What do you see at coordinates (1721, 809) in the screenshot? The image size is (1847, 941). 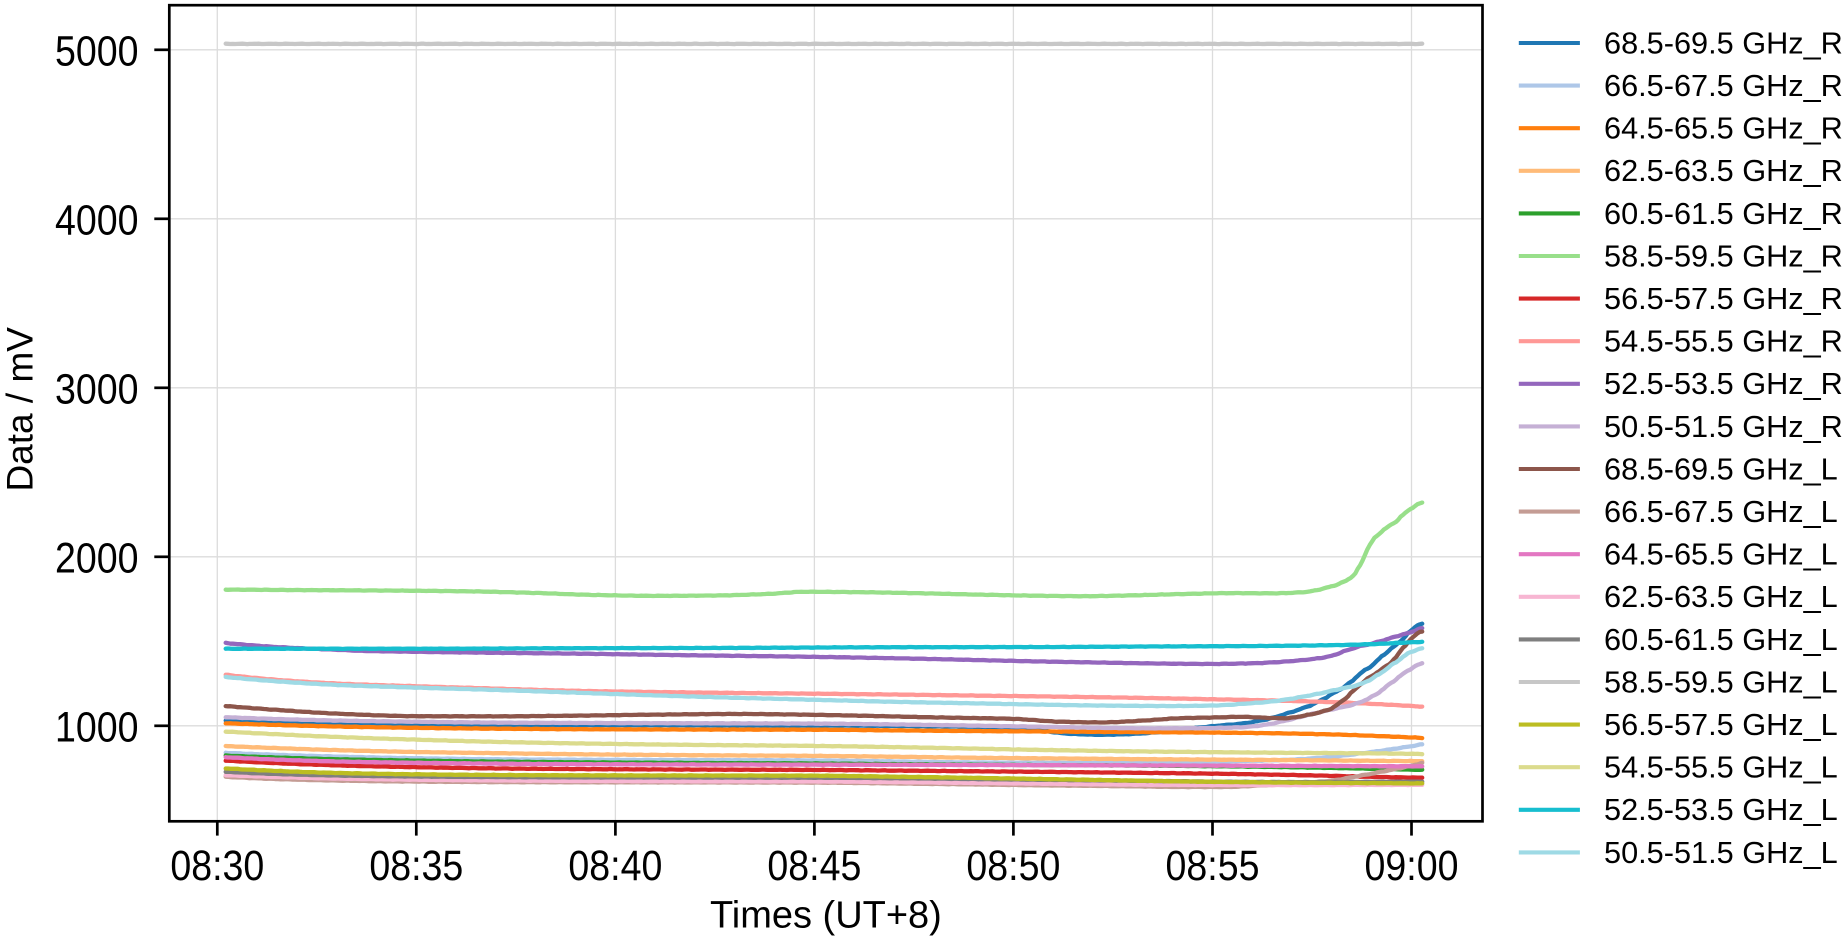 I see `svg-text: 52.5-53.5 GHz_L` at bounding box center [1721, 809].